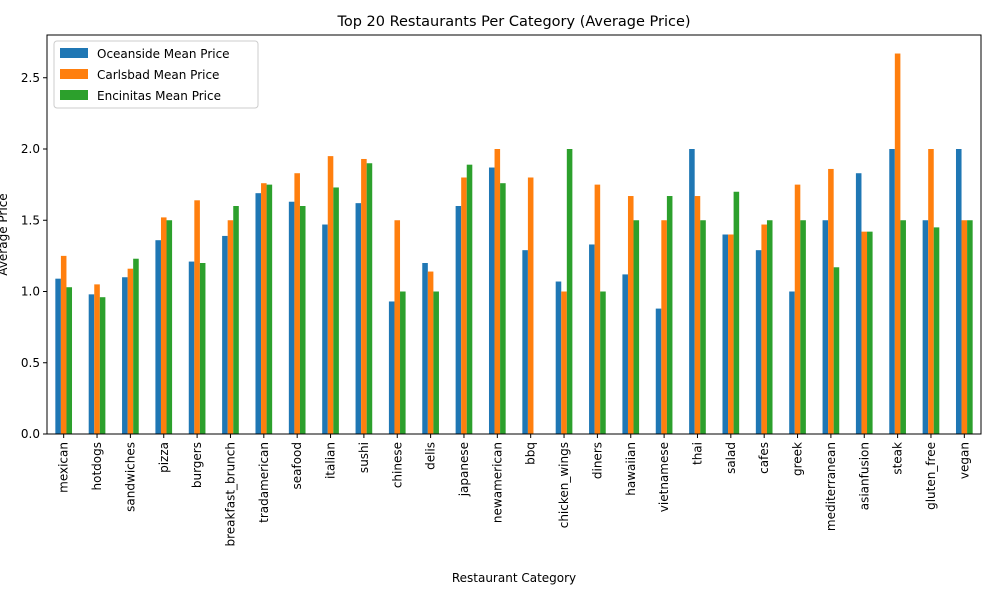 The width and height of the screenshot is (1000, 600). I want to click on y-tick-label: 1.5, so click(30, 220).